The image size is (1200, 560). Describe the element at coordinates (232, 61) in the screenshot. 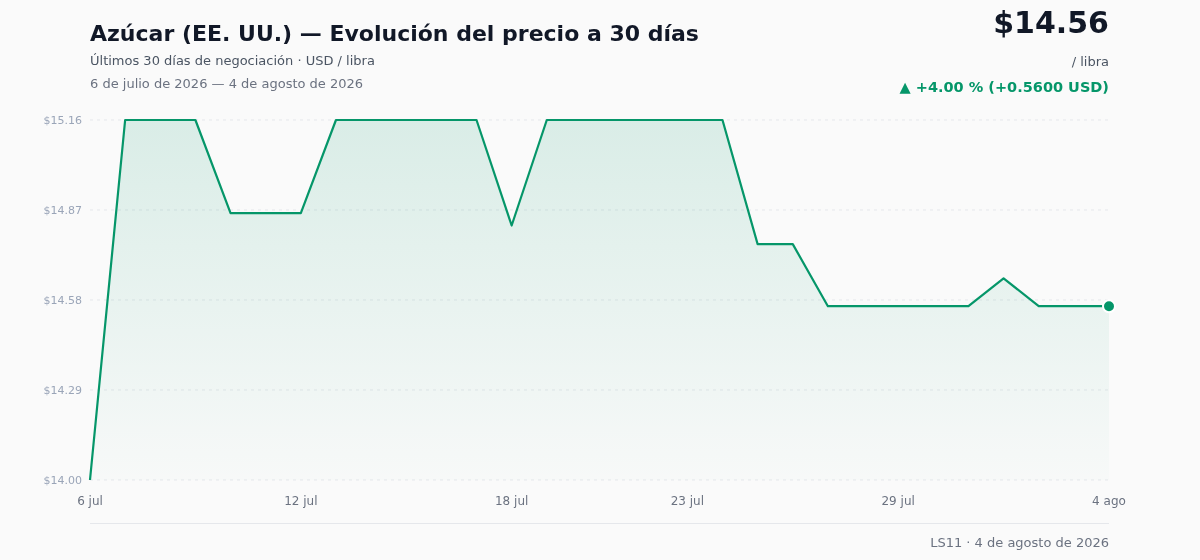

I see `chart-subtitle: Últimos 30 días de negociación · USD / libra` at that location.